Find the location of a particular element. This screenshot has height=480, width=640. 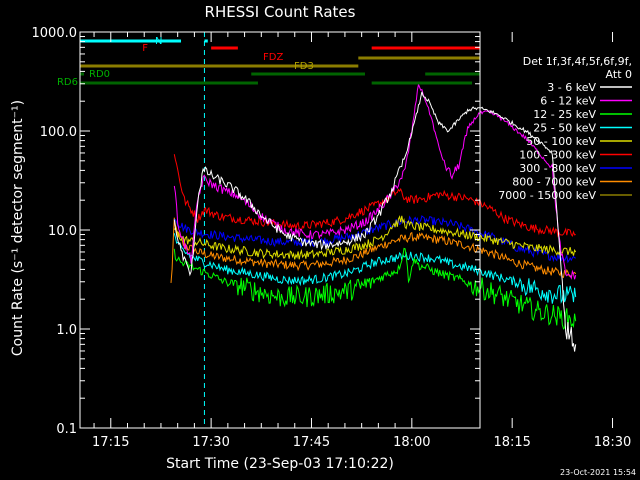

legend-entry-1: 6 - 12 keV is located at coordinates (568, 101).